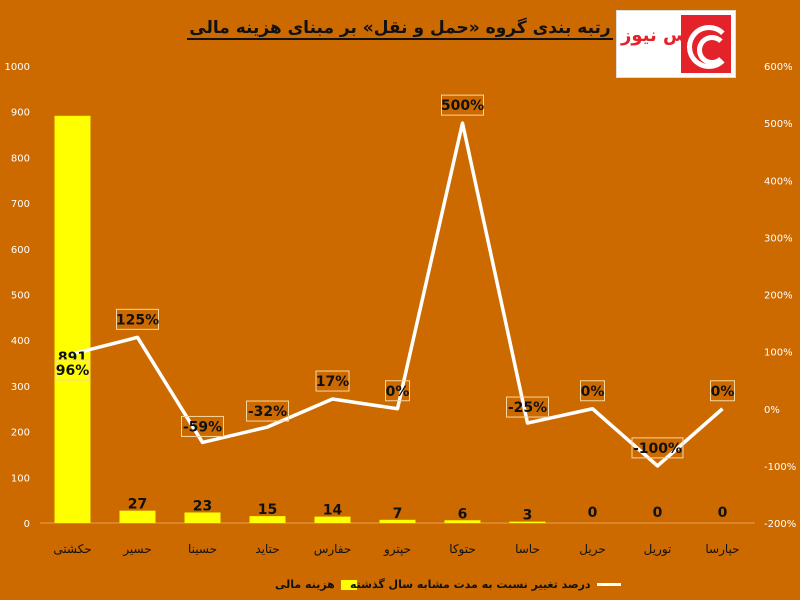 The width and height of the screenshot is (800, 600). What do you see at coordinates (780, 467) in the screenshot?
I see `y-right-tick-label: -100%` at bounding box center [780, 467].